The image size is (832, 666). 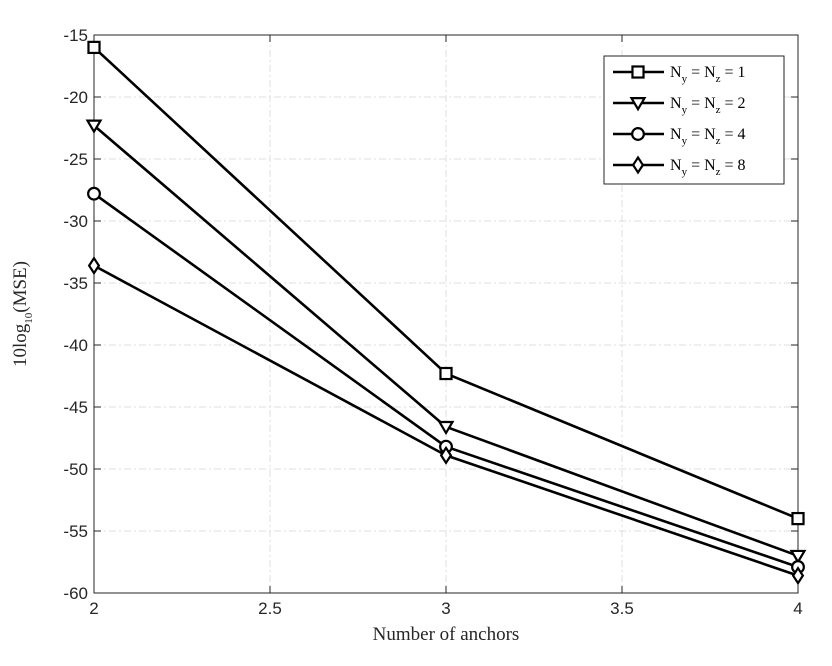 What do you see at coordinates (75, 159) in the screenshot?
I see `y-tick-label: -25` at bounding box center [75, 159].